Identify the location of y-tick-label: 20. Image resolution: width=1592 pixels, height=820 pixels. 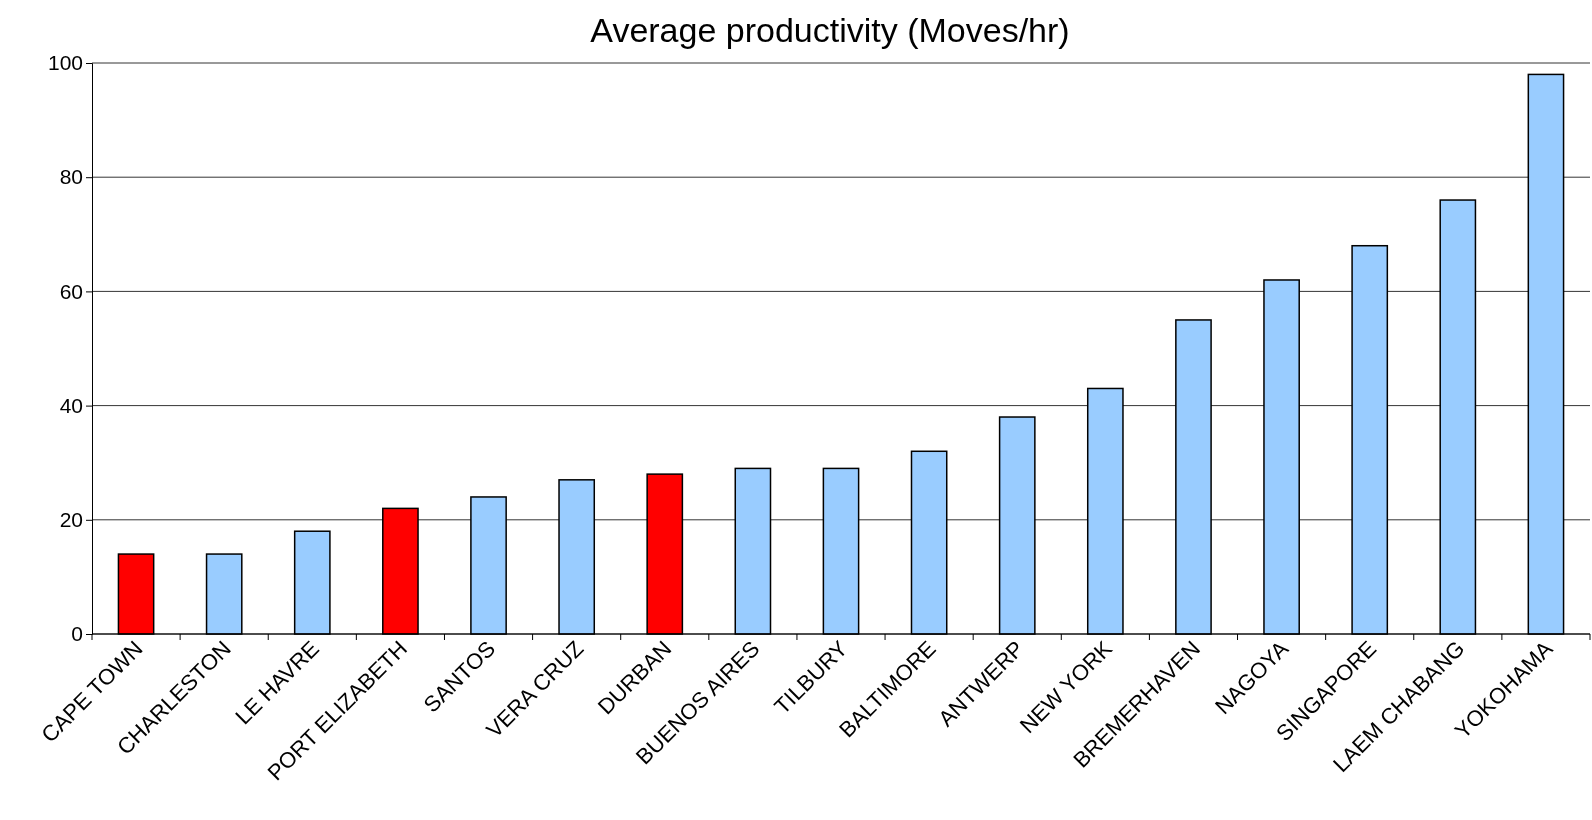
(71, 520).